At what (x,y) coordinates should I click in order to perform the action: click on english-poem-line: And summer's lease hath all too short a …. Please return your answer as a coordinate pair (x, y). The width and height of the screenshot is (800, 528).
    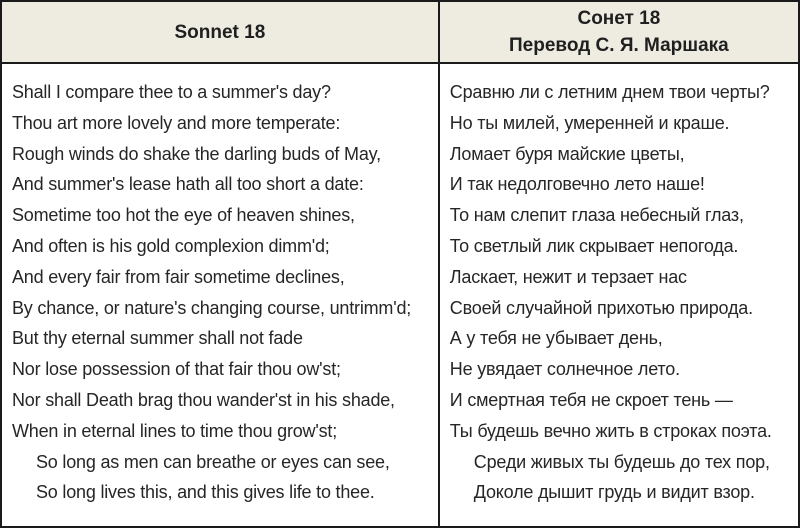
    Looking at the image, I should click on (188, 184).